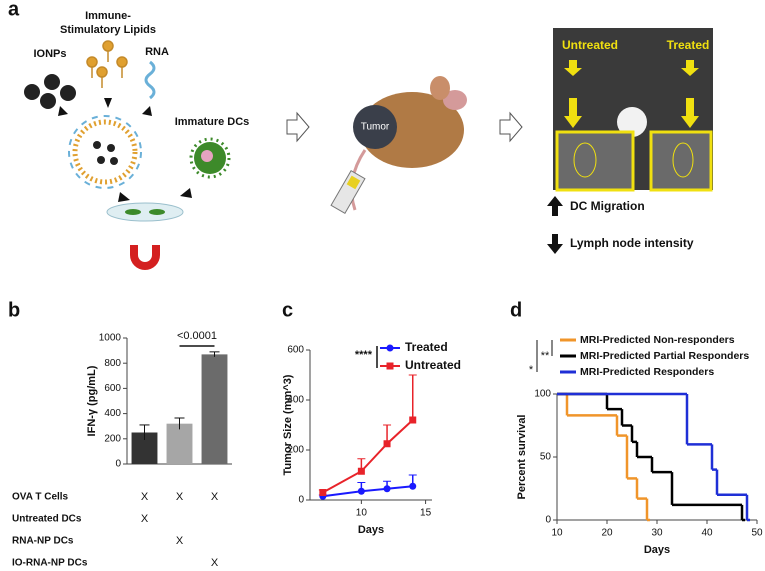  Describe the element at coordinates (516, 310) in the screenshot. I see `panel-letter: d` at that location.